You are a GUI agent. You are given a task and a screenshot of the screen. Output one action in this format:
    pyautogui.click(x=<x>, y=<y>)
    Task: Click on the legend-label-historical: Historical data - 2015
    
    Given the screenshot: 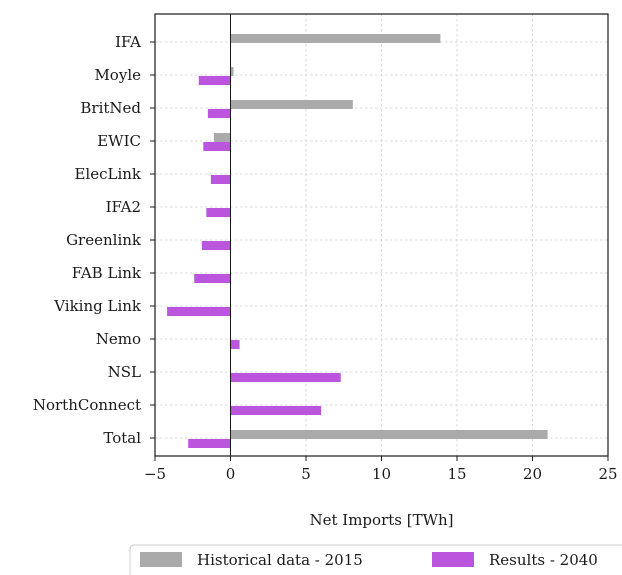 What is the action you would take?
    pyautogui.click(x=280, y=560)
    